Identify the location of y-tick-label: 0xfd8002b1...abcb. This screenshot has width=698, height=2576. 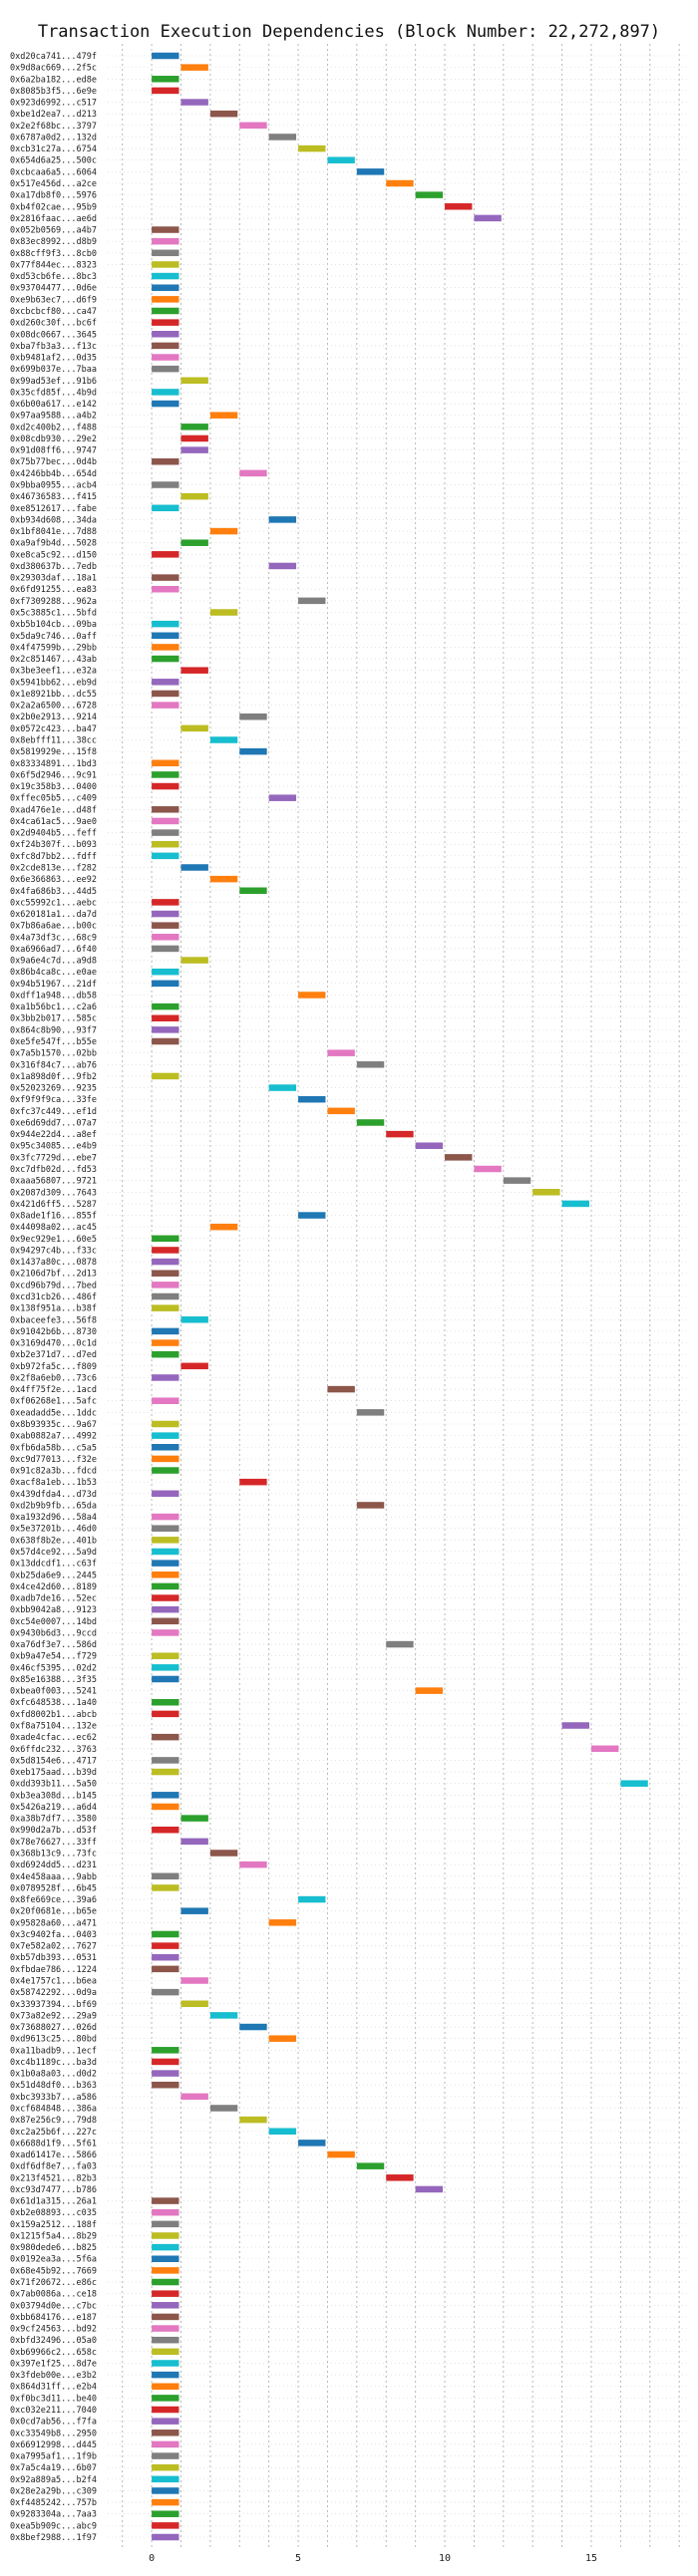
(53, 1715).